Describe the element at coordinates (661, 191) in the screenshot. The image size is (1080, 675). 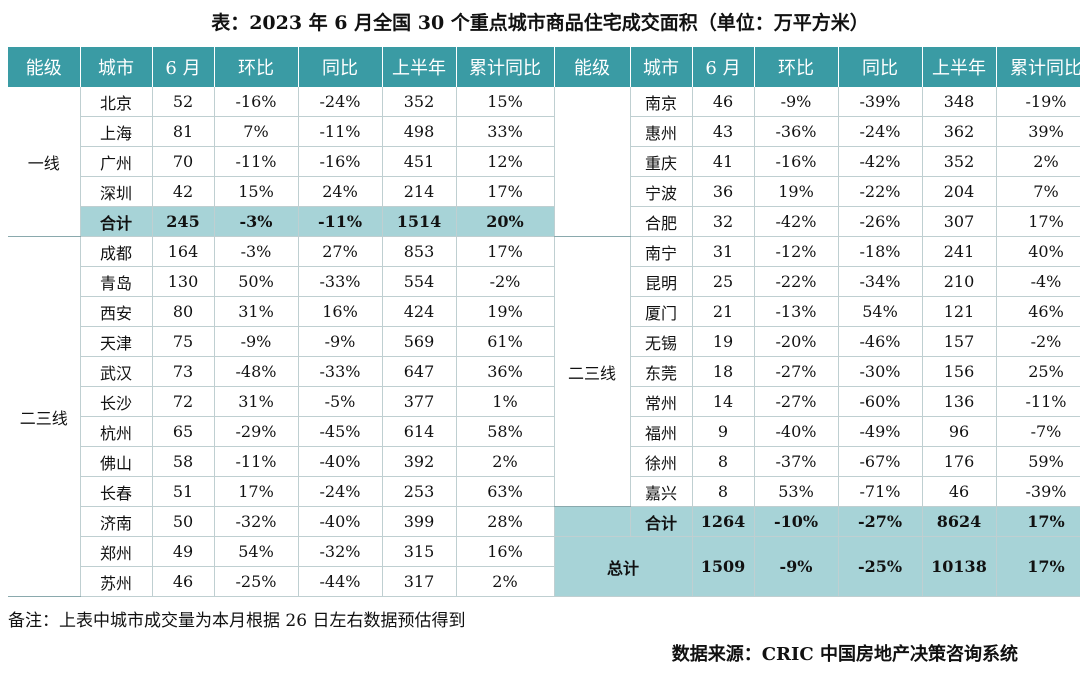
I see `city-name: 宁波` at that location.